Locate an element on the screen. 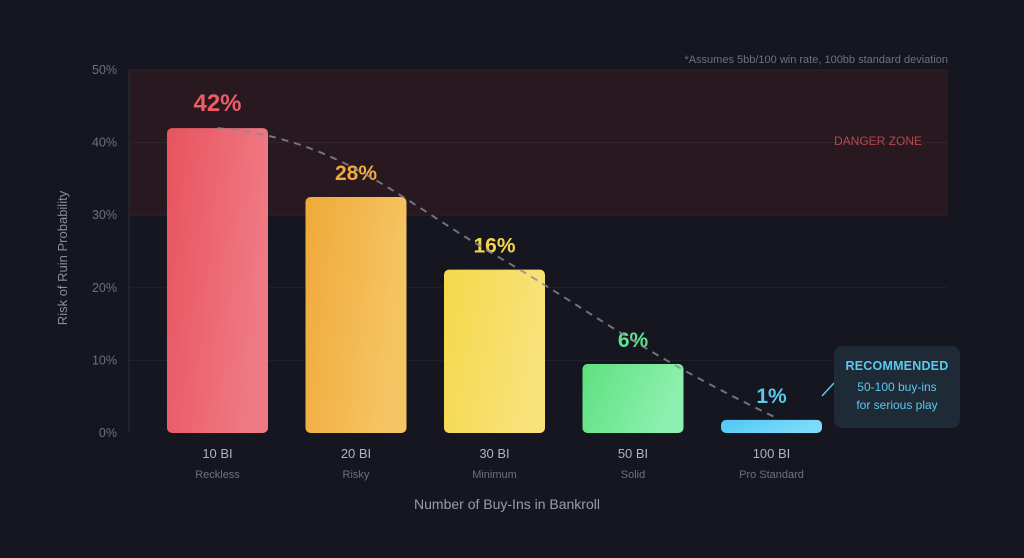 The image size is (1024, 558). y-tick-label: 50% is located at coordinates (104, 70).